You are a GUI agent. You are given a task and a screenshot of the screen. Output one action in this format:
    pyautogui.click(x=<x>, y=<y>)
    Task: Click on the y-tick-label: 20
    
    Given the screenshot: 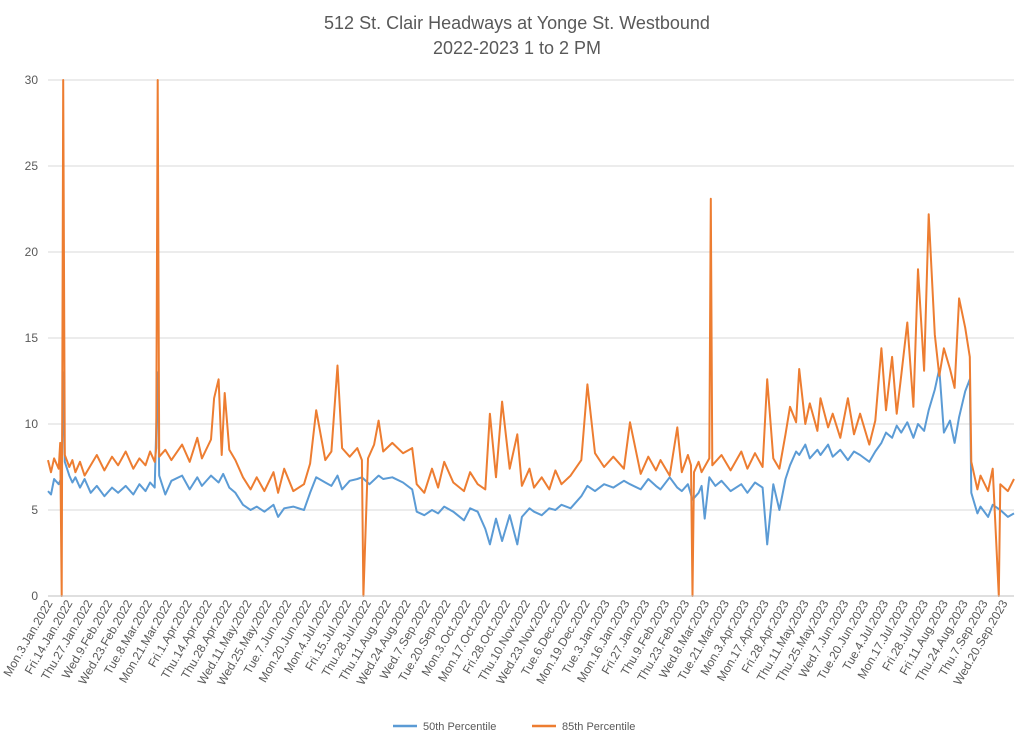 What is the action you would take?
    pyautogui.click(x=32, y=252)
    